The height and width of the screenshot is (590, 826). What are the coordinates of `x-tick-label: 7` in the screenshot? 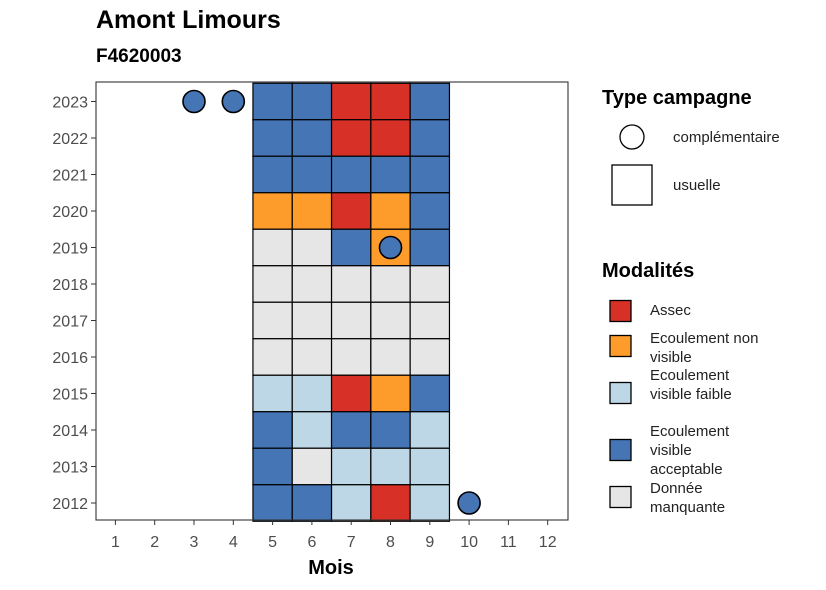 It's located at (351, 542).